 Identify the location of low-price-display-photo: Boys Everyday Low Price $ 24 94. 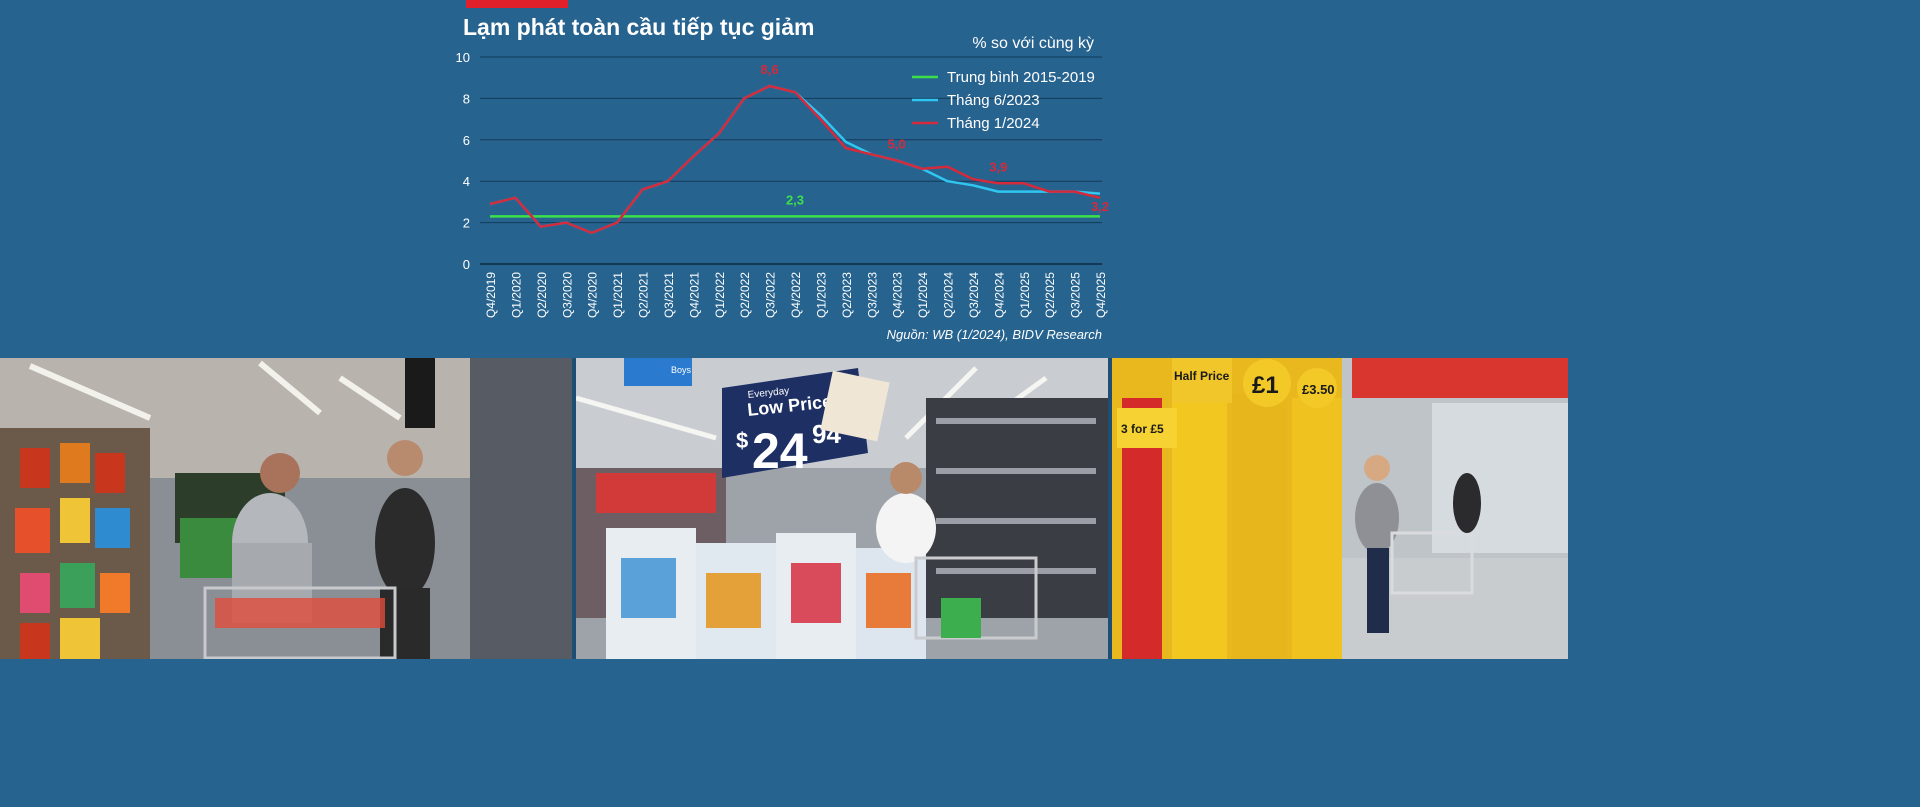
(842, 508).